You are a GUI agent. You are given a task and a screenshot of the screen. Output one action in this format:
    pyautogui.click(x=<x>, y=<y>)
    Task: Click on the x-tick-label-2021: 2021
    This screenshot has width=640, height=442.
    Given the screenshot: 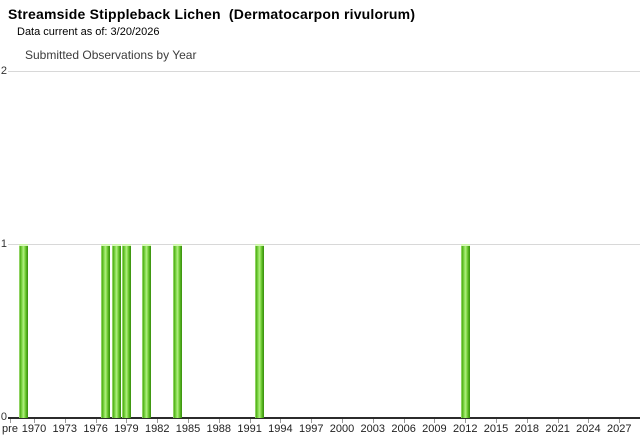 What is the action you would take?
    pyautogui.click(x=557, y=429)
    